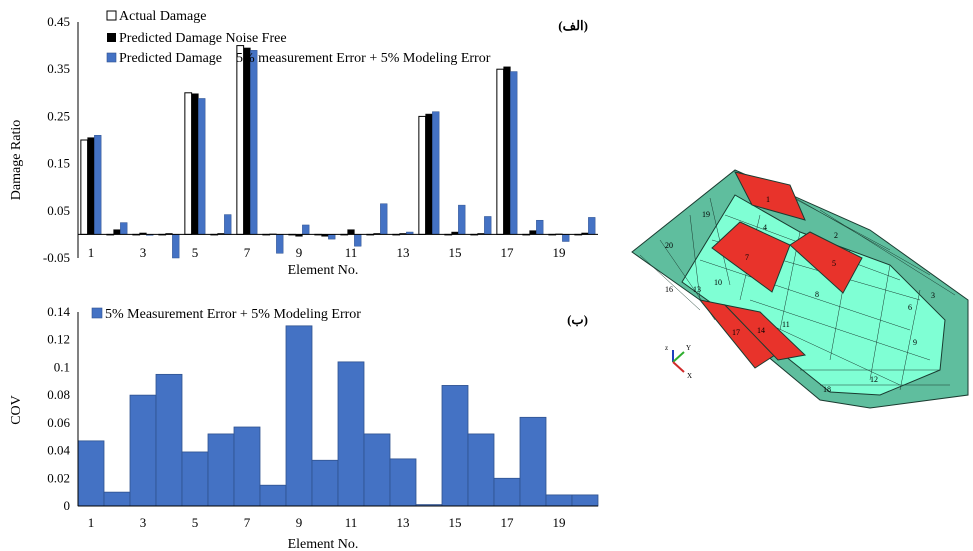 This screenshot has height=551, width=973. I want to click on panel-label-be: (ب), so click(577, 319).